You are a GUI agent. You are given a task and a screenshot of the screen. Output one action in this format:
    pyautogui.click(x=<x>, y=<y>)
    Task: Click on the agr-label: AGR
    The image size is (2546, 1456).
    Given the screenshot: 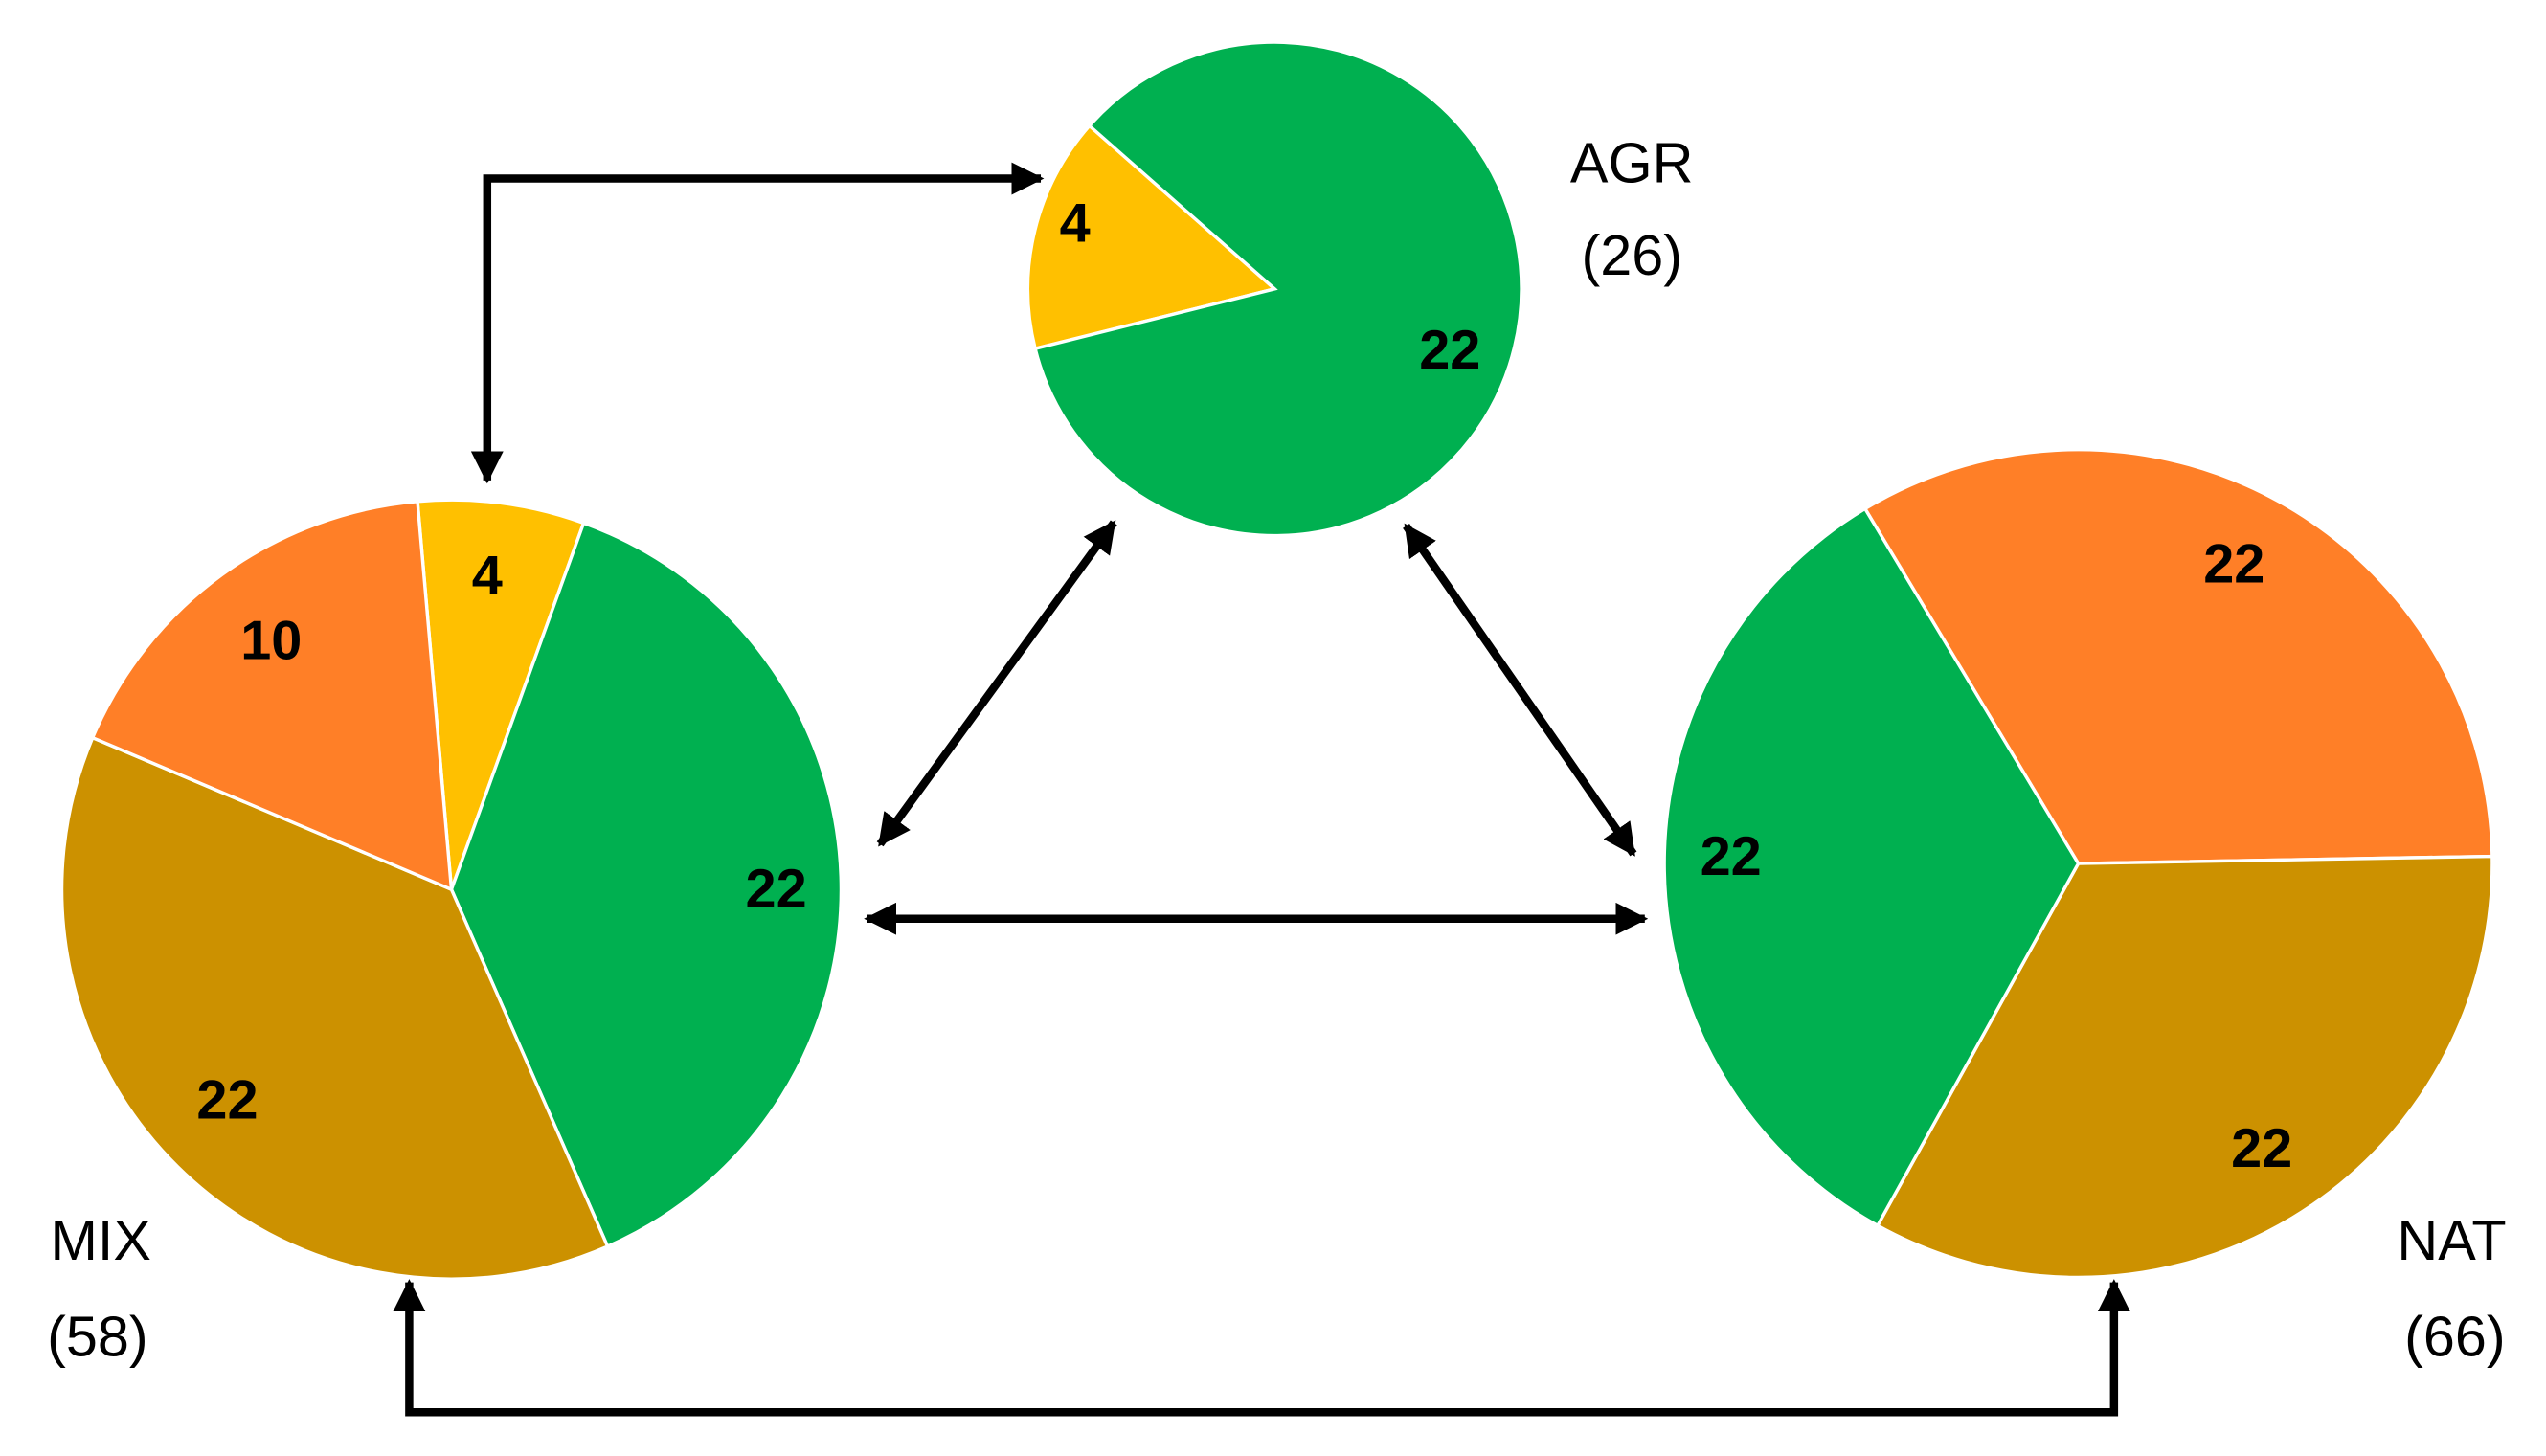 What is the action you would take?
    pyautogui.click(x=1632, y=162)
    